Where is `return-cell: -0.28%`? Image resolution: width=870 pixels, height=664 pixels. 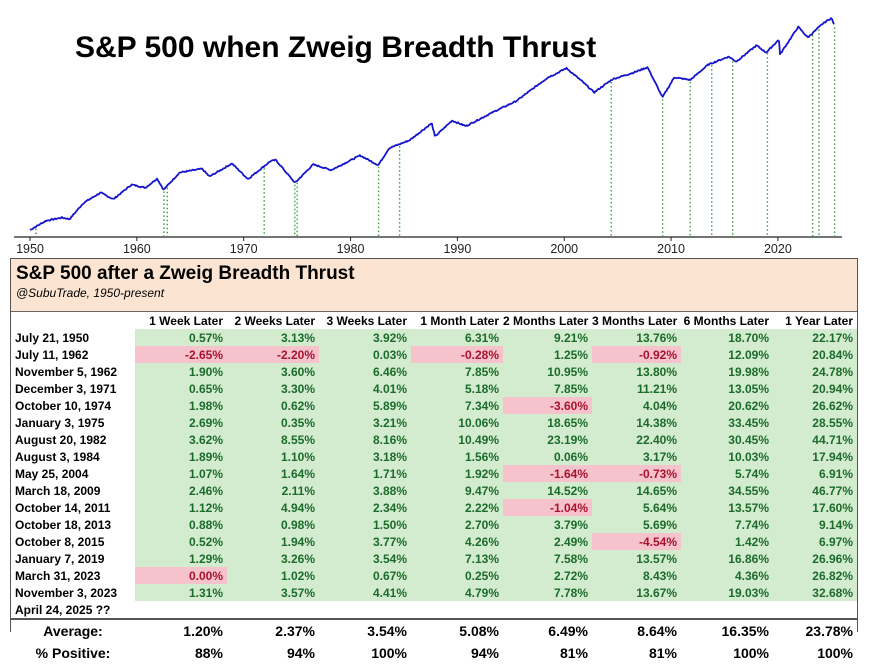
return-cell: -0.28% is located at coordinates (457, 354).